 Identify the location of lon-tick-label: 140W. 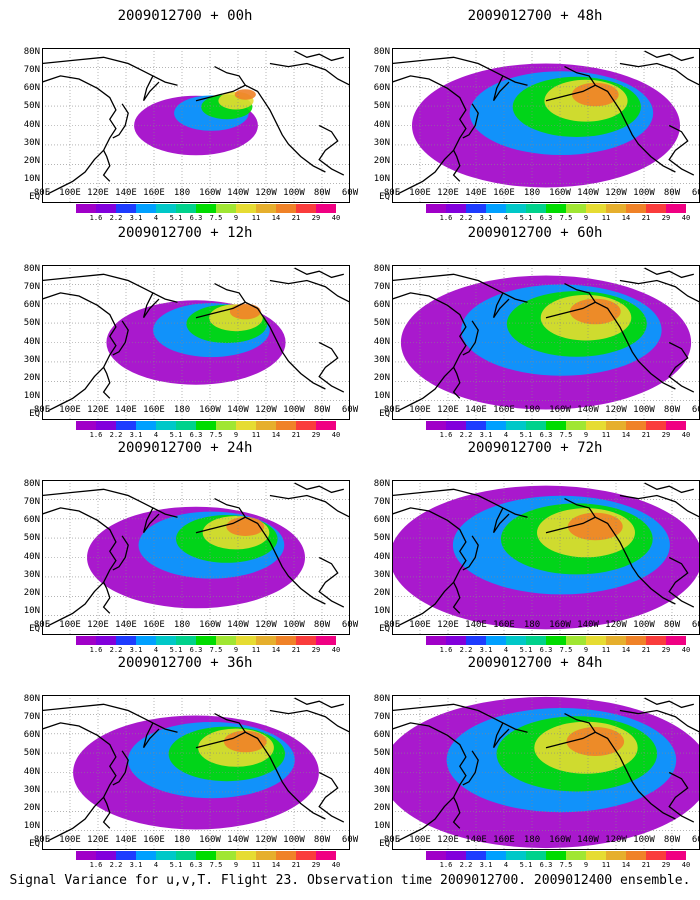
(588, 840).